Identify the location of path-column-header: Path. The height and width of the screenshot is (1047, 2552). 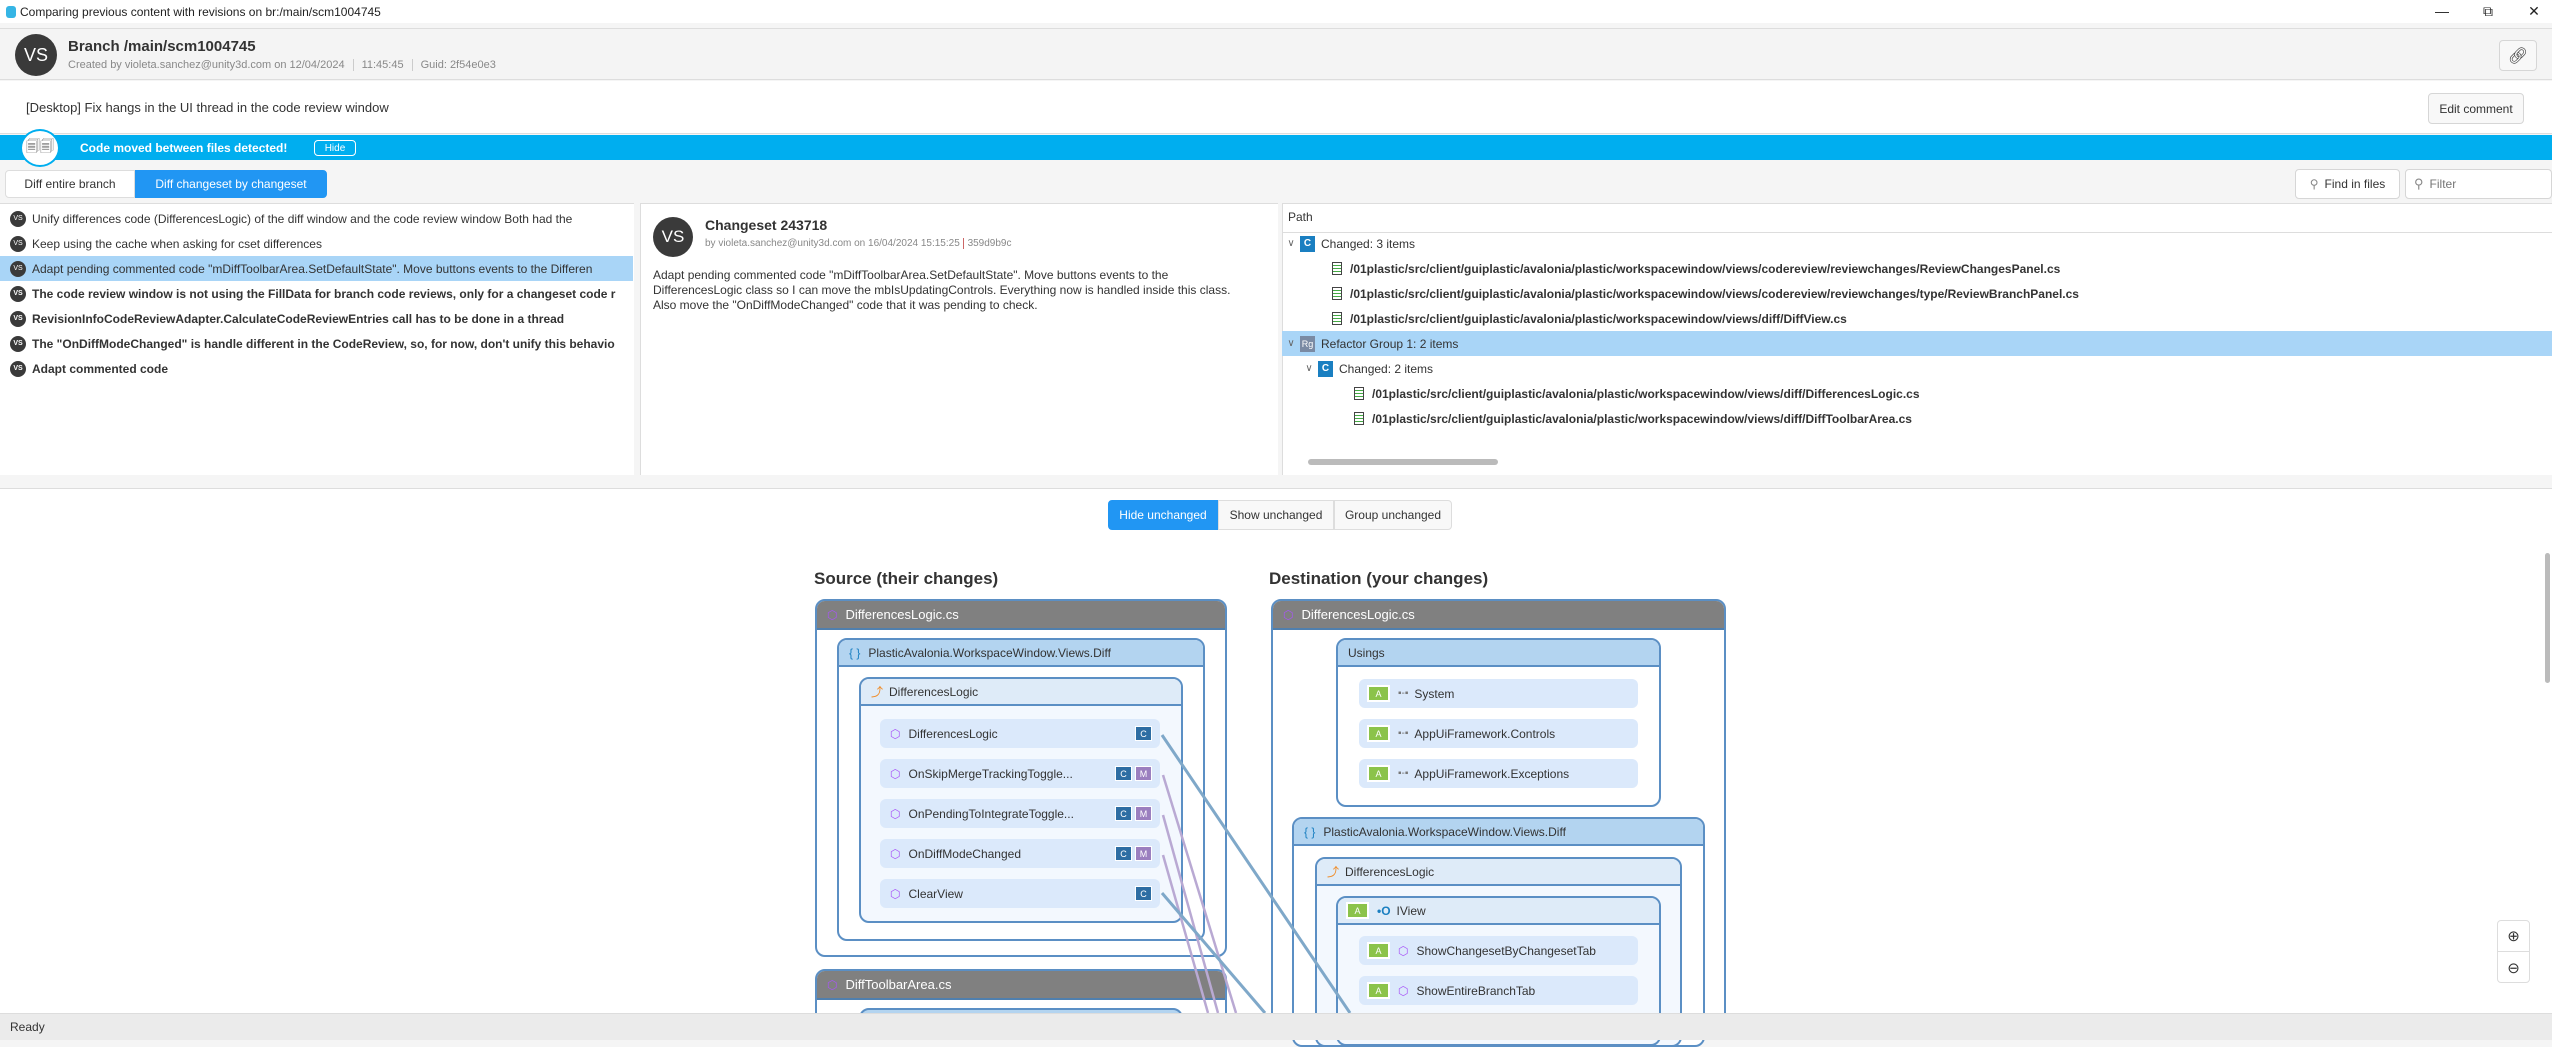
(1300, 217).